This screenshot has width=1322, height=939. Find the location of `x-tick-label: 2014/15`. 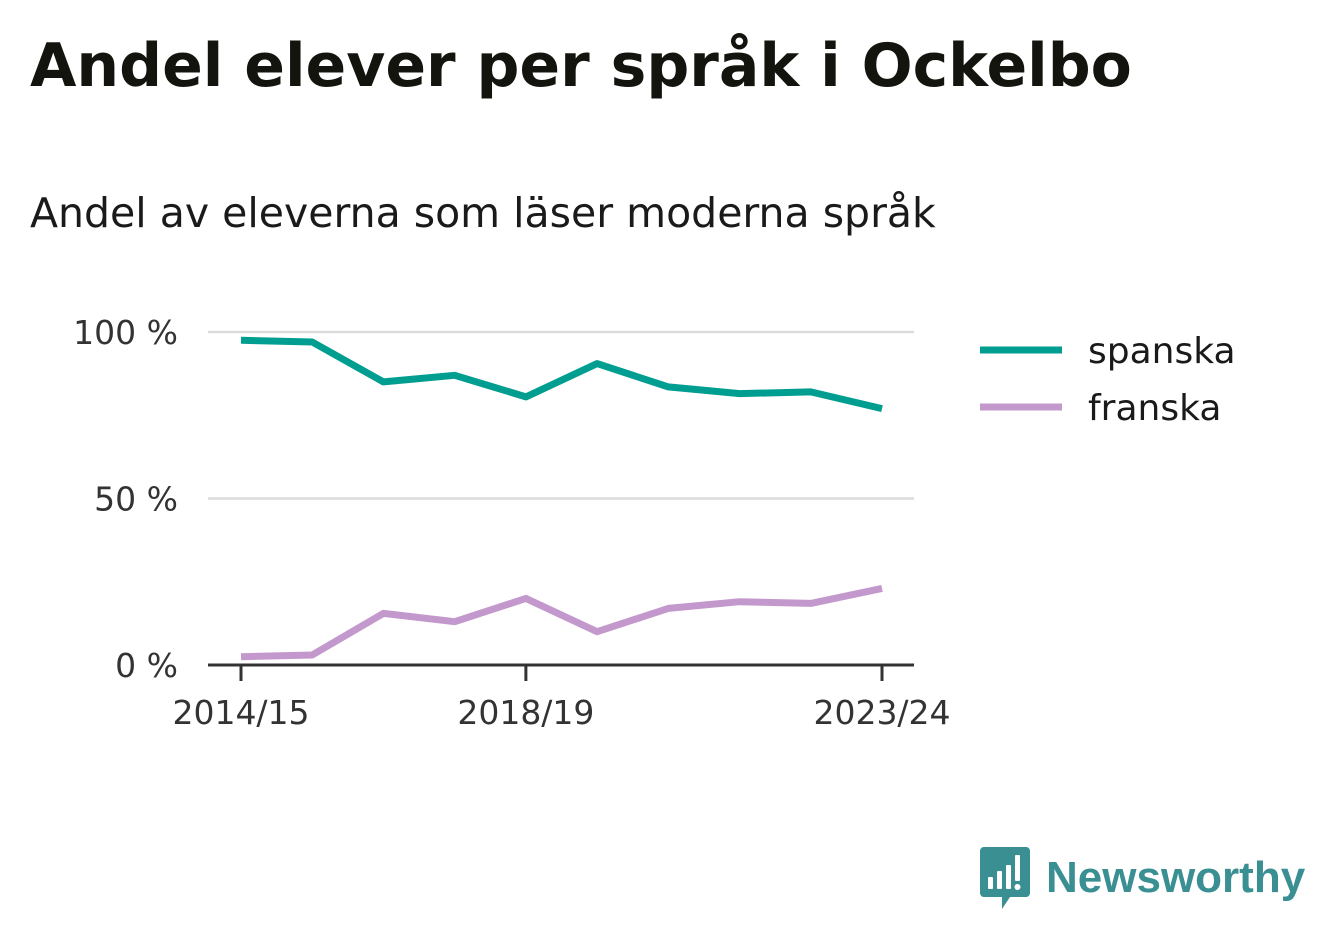

x-tick-label: 2014/15 is located at coordinates (240, 712).